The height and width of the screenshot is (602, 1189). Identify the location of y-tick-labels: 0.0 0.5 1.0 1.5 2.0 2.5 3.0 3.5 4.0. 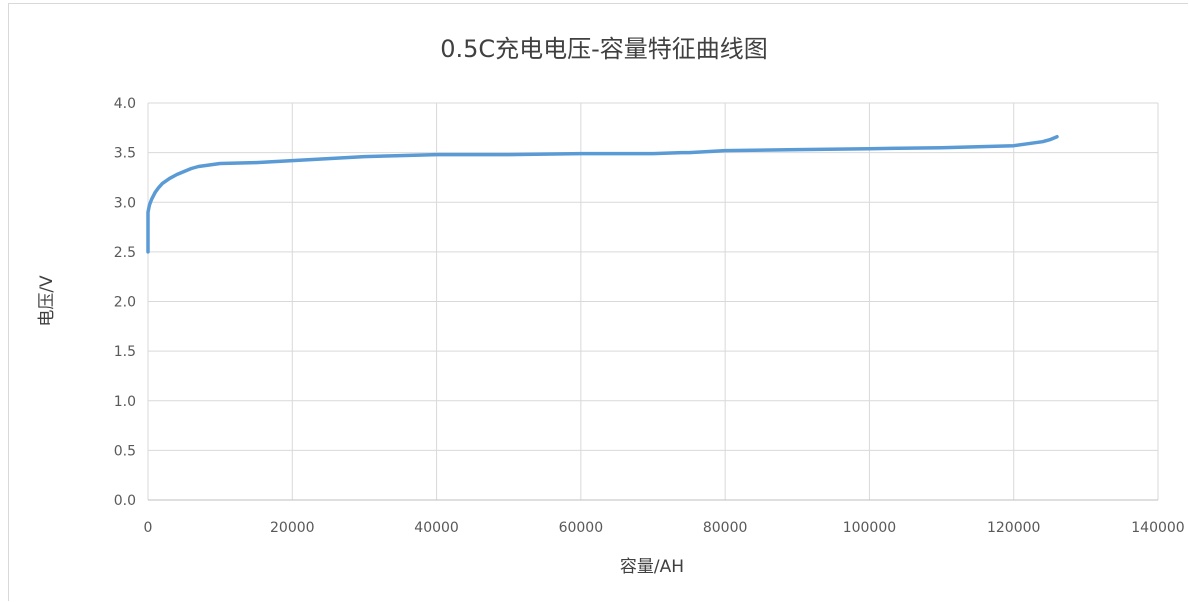
(125, 302).